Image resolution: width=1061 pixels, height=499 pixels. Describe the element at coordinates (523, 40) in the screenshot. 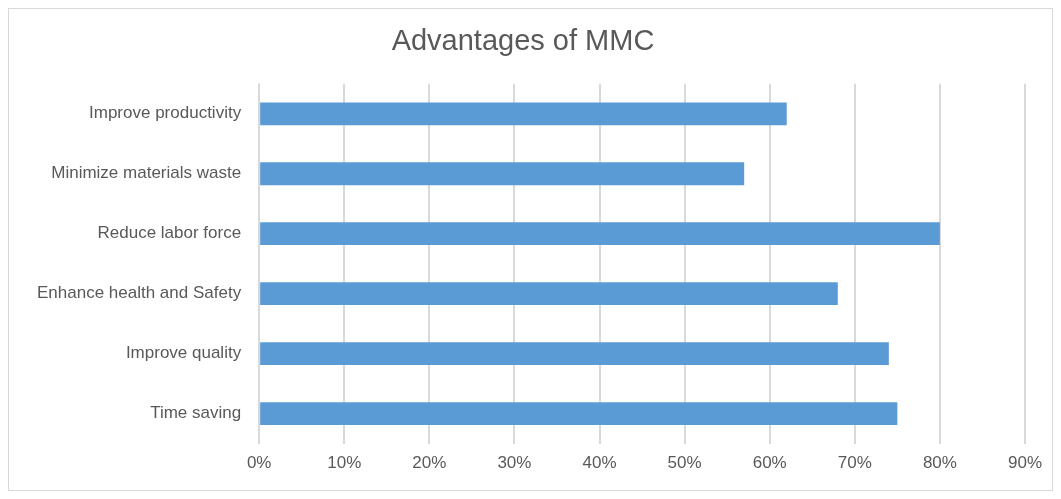

I see `chart-title: Advantages of MMC` at that location.